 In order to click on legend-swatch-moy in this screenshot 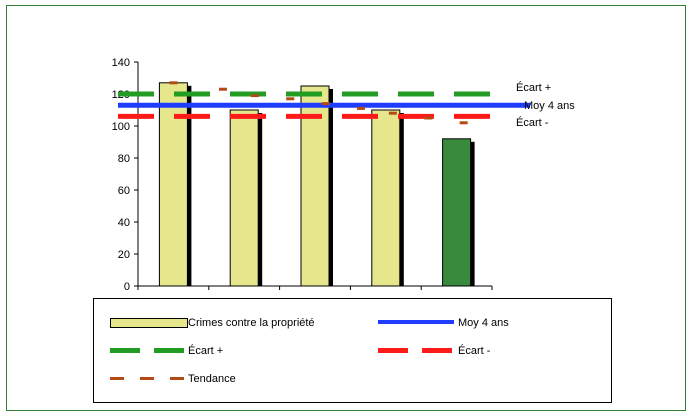, I will do `click(416, 322)`.